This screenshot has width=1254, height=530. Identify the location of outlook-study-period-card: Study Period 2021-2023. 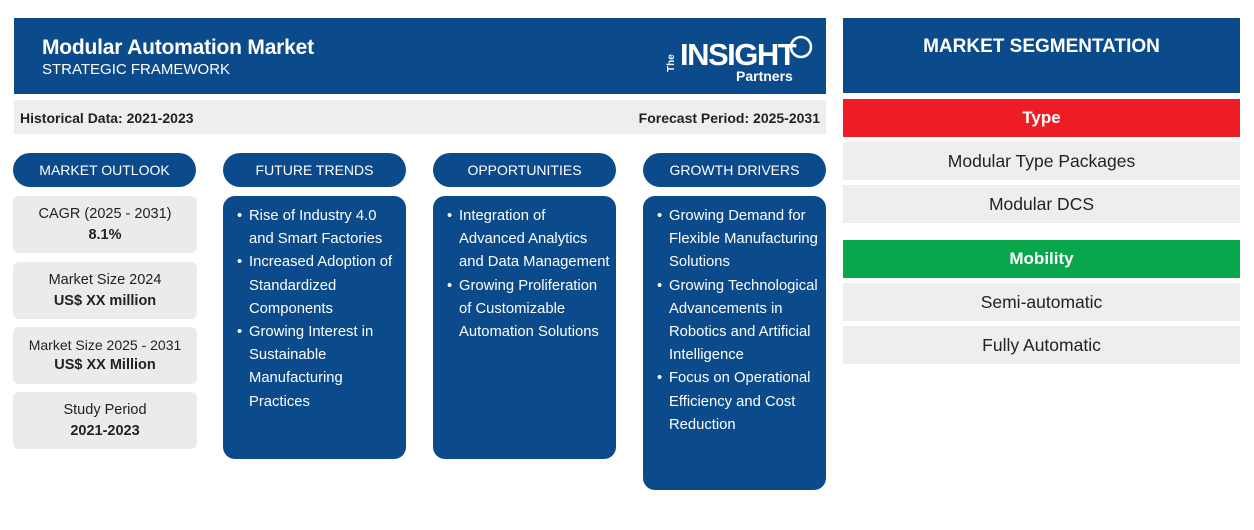
(105, 420).